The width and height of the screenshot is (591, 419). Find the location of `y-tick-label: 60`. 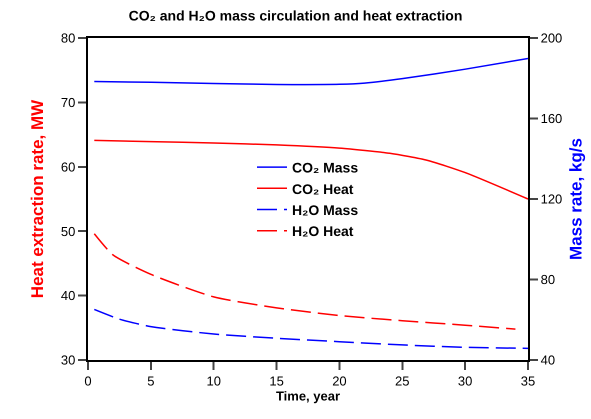

y-tick-label: 60 is located at coordinates (68, 166).